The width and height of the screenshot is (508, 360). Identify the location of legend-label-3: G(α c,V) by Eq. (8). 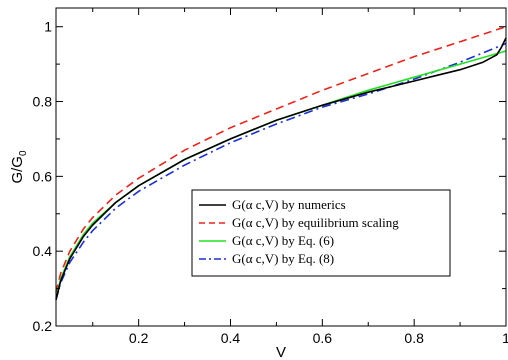
(283, 258).